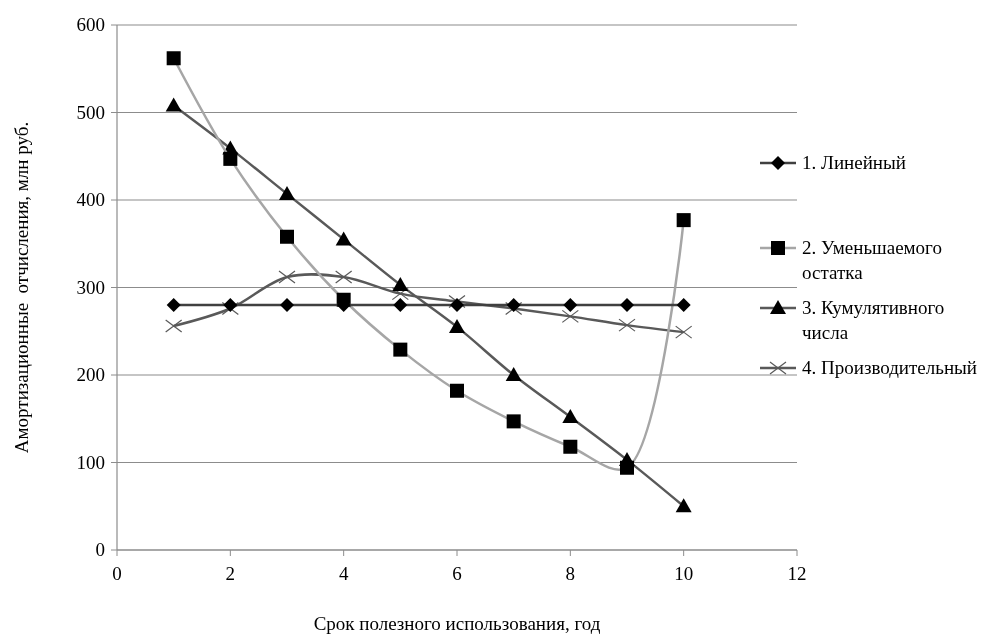 The height and width of the screenshot is (642, 1004). I want to click on y-tick-label: 300, so click(90, 287).